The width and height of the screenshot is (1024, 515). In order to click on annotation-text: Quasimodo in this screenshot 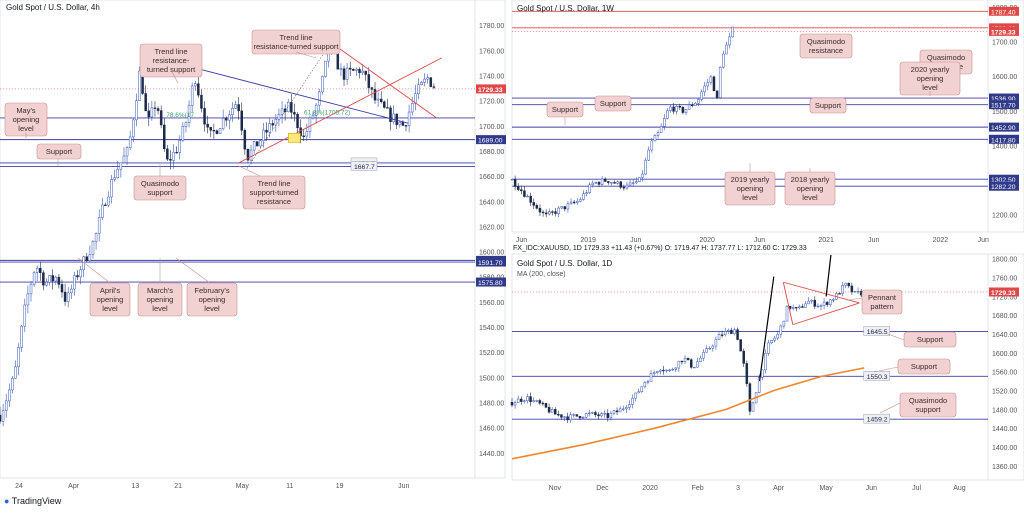, I will do `click(928, 400)`.